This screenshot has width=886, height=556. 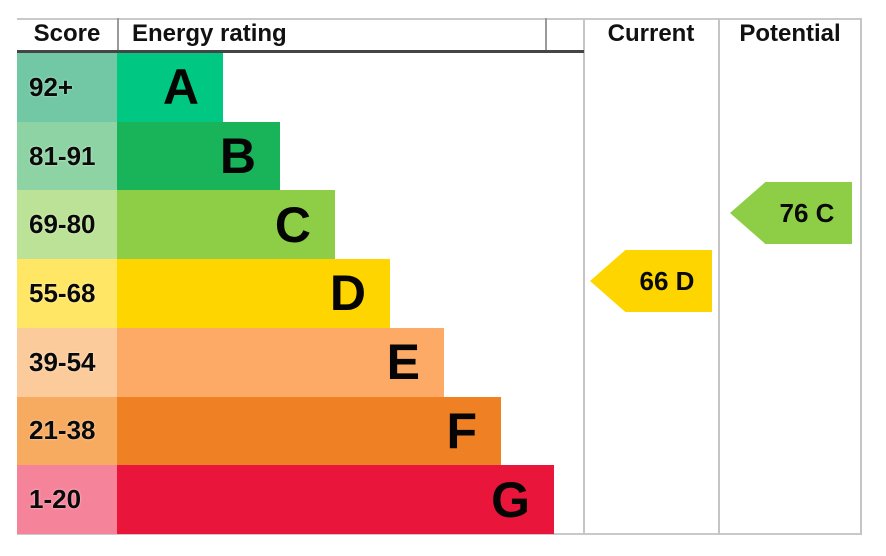 What do you see at coordinates (719, 276) in the screenshot?
I see `current-potential-divider` at bounding box center [719, 276].